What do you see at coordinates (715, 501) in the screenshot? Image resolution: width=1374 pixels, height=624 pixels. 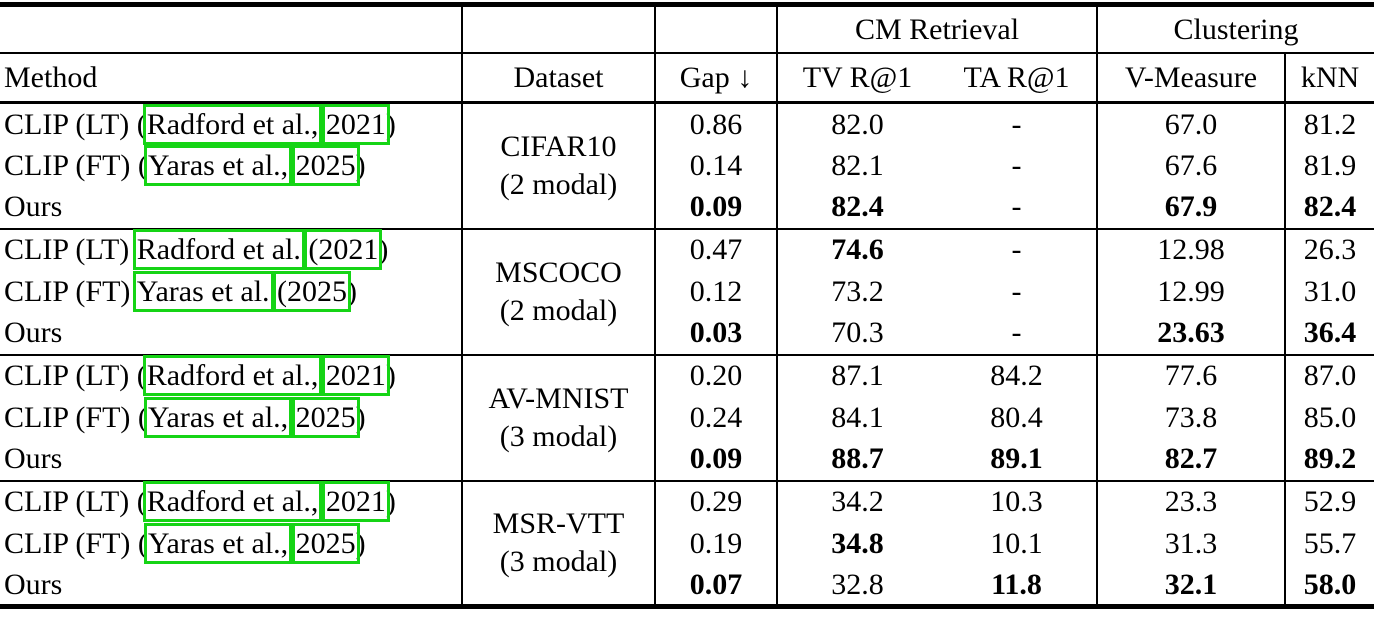 I see `value-cell: 0.29` at bounding box center [715, 501].